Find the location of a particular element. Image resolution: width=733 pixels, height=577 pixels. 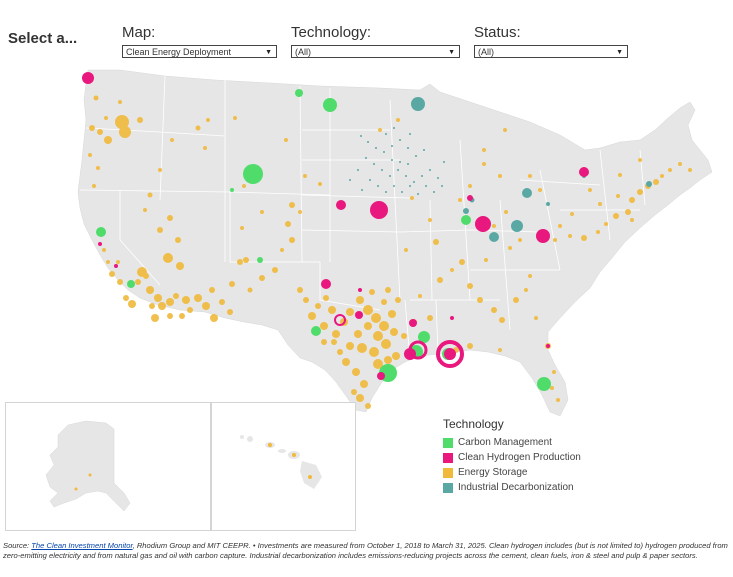

legend-item-clean-hydrogen: Clean Hydrogen Production is located at coordinates (512, 457).